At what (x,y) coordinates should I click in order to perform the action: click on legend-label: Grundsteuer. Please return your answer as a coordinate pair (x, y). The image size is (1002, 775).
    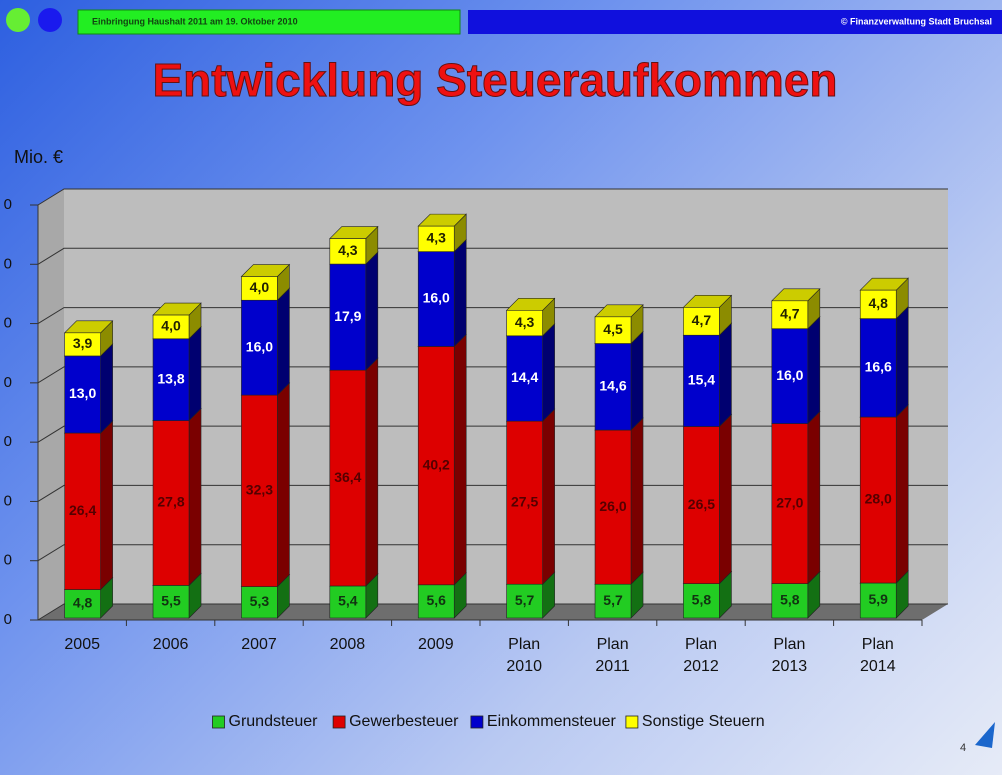
    Looking at the image, I should click on (274, 721).